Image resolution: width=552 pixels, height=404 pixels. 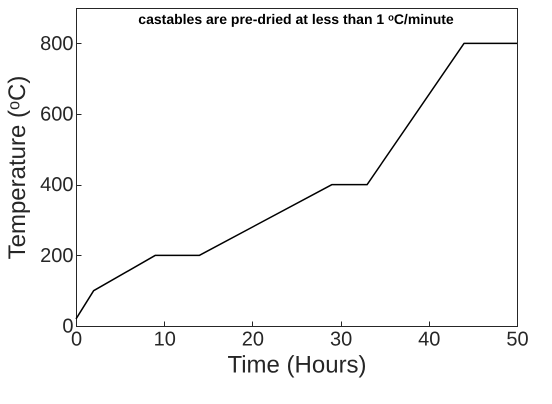 What do you see at coordinates (18, 168) in the screenshot?
I see `y-axis-title: Temperature (ᵒC)` at bounding box center [18, 168].